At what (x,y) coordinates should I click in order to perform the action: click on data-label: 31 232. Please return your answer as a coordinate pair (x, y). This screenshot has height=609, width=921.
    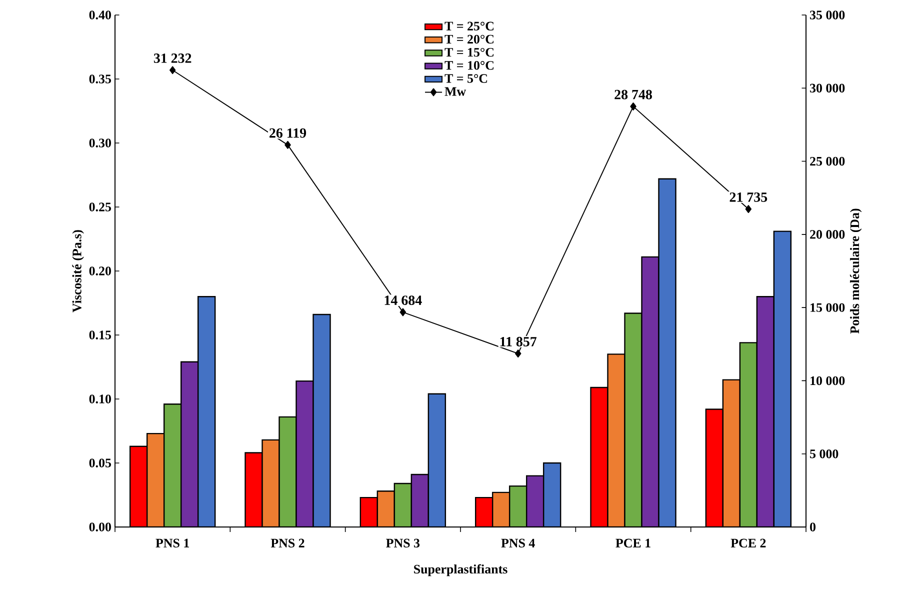
    Looking at the image, I should click on (173, 58).